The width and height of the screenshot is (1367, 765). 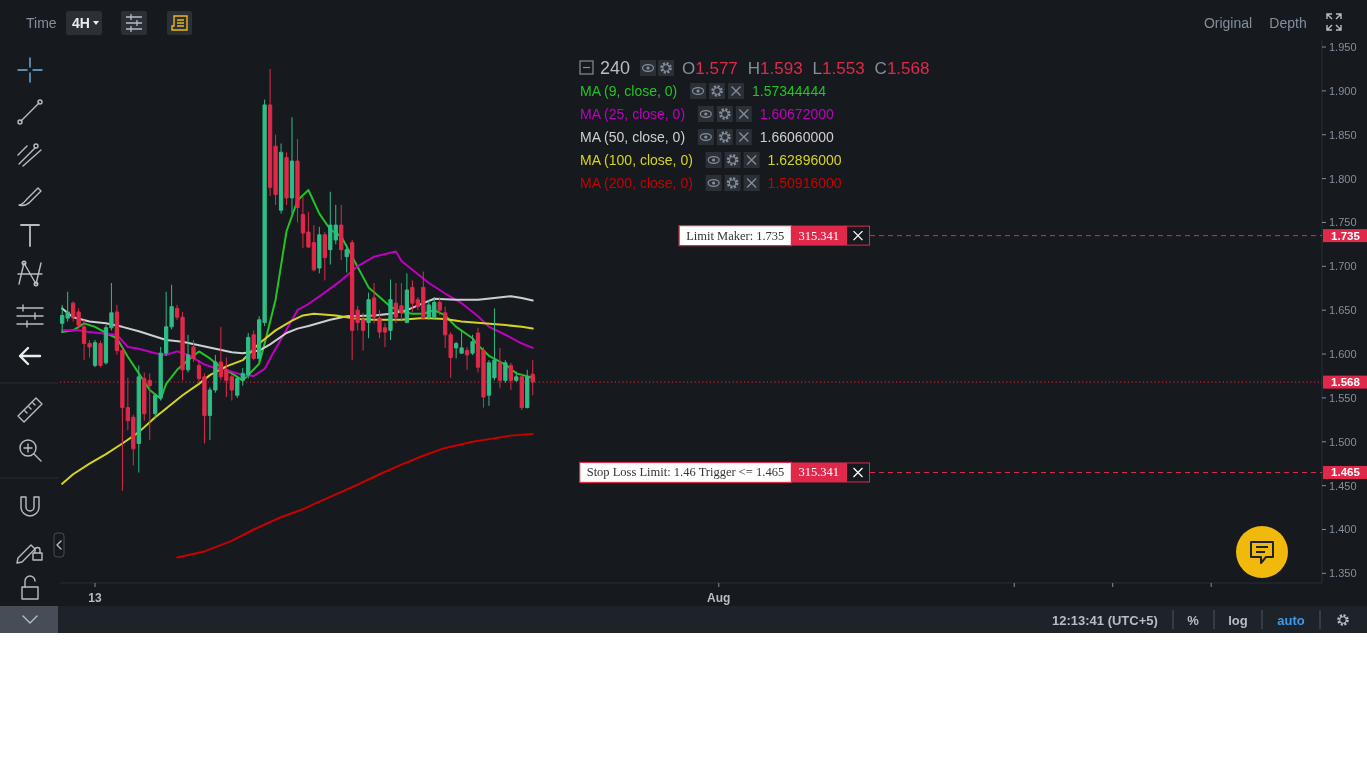 What do you see at coordinates (1291, 620) in the screenshot?
I see `text: auto` at bounding box center [1291, 620].